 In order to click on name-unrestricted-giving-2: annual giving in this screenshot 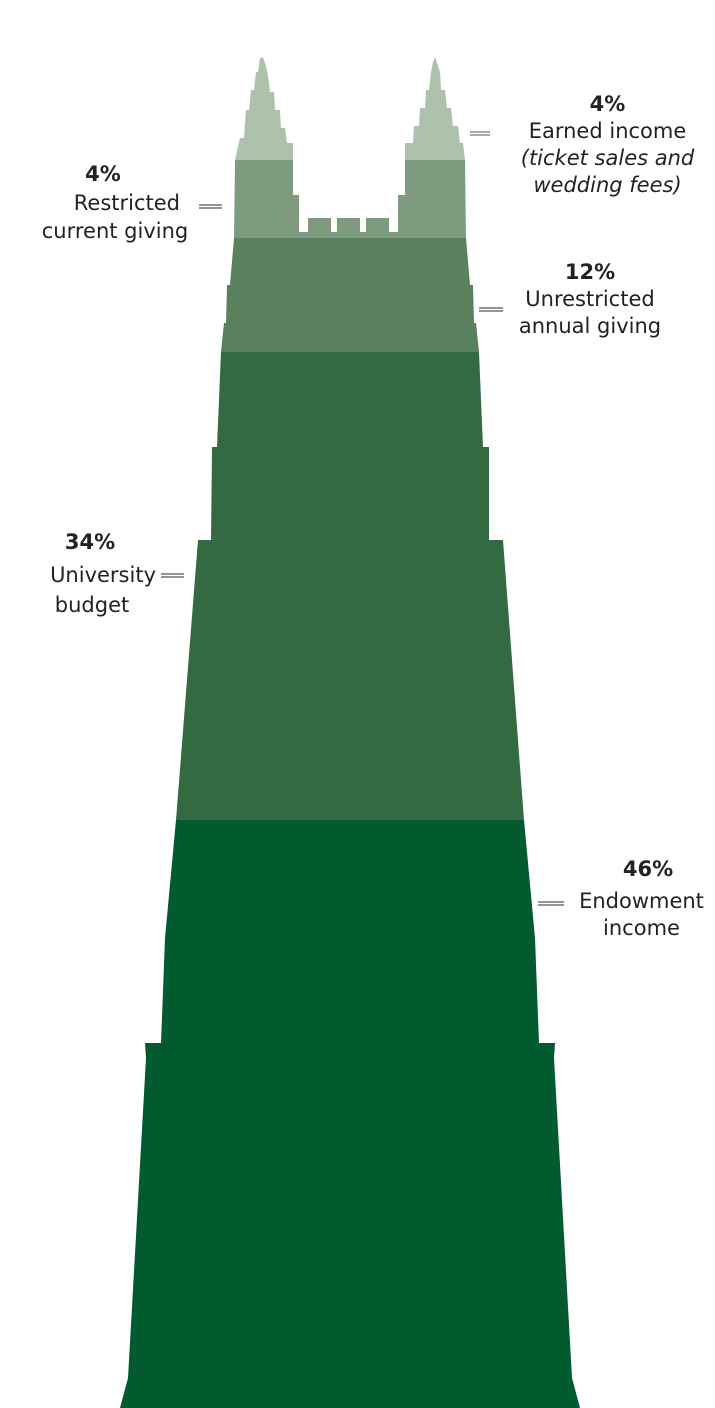, I will do `click(590, 326)`.